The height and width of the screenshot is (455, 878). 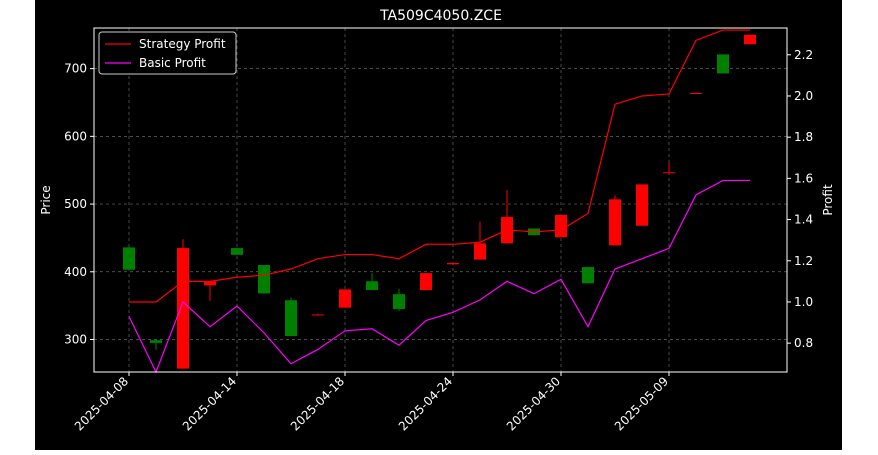 What do you see at coordinates (317, 403) in the screenshot?
I see `x-tick-label: 2025-04-18` at bounding box center [317, 403].